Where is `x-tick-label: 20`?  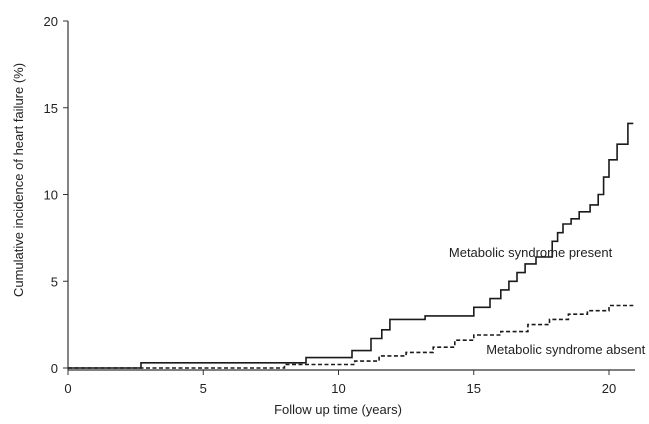
x-tick-label: 20 is located at coordinates (609, 388).